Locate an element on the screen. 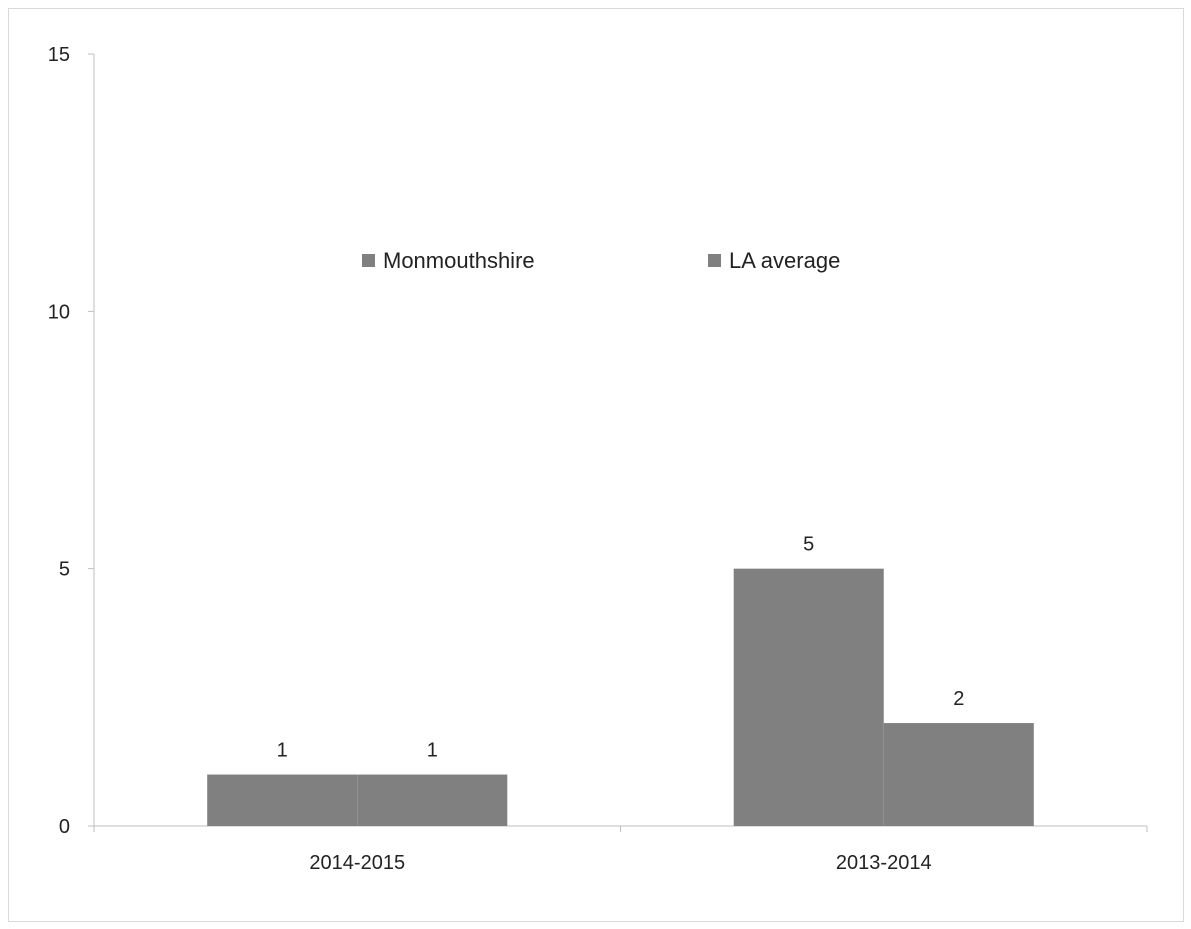 Image resolution: width=1191 pixels, height=929 pixels. y-tick-label: 15 is located at coordinates (59, 55).